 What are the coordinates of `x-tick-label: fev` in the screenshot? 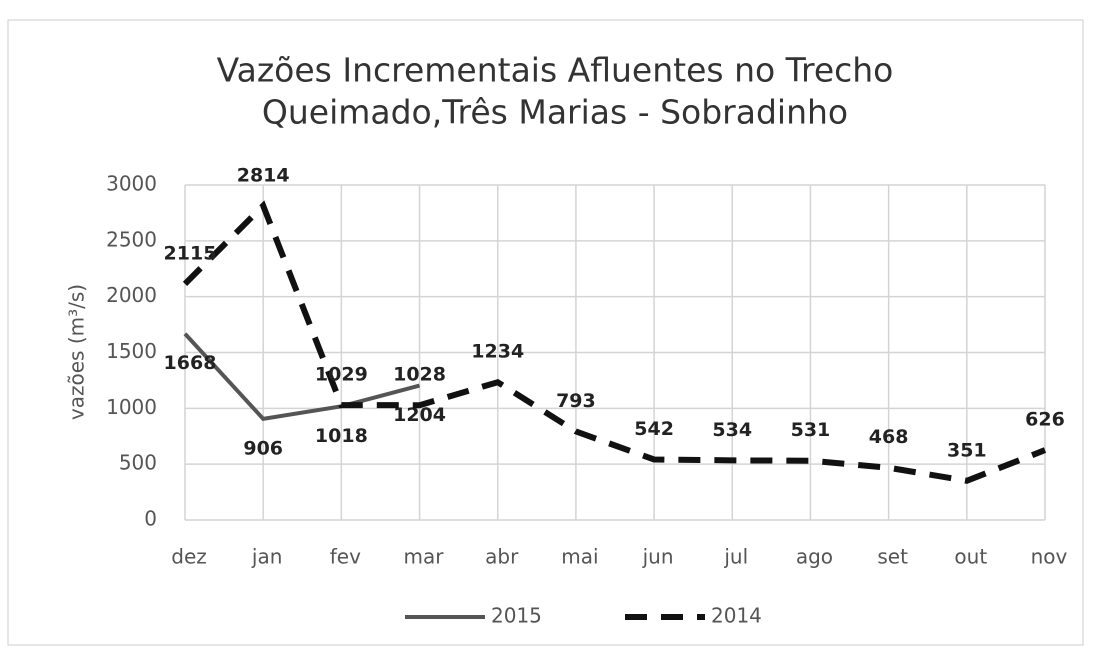 It's located at (345, 557).